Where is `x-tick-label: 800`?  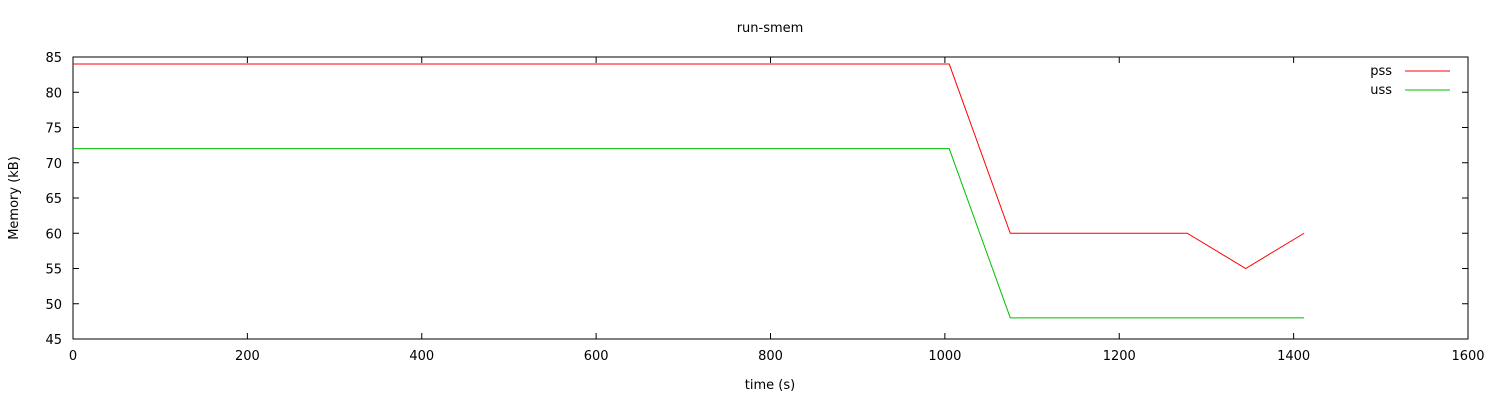
x-tick-label: 800 is located at coordinates (770, 356).